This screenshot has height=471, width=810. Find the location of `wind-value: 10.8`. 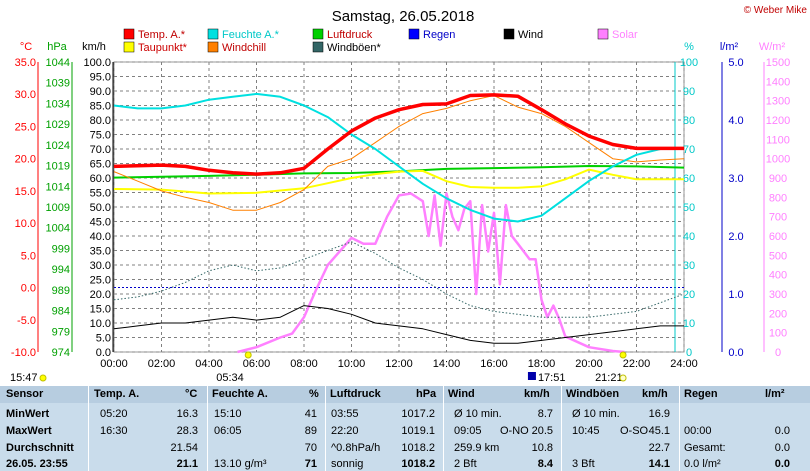

wind-value: 10.8 is located at coordinates (542, 448).